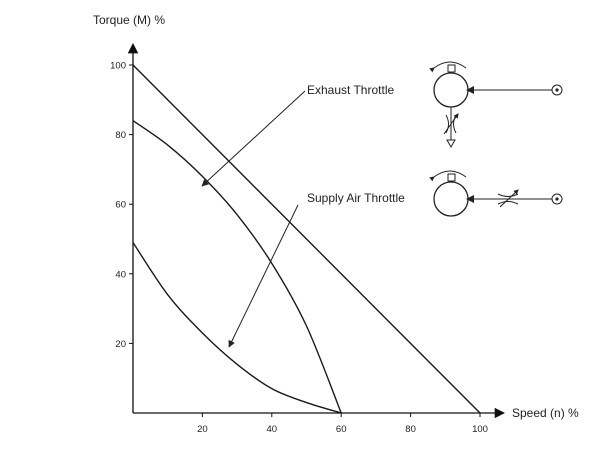 This screenshot has width=597, height=455. I want to click on x-tick-label: 80, so click(410, 429).